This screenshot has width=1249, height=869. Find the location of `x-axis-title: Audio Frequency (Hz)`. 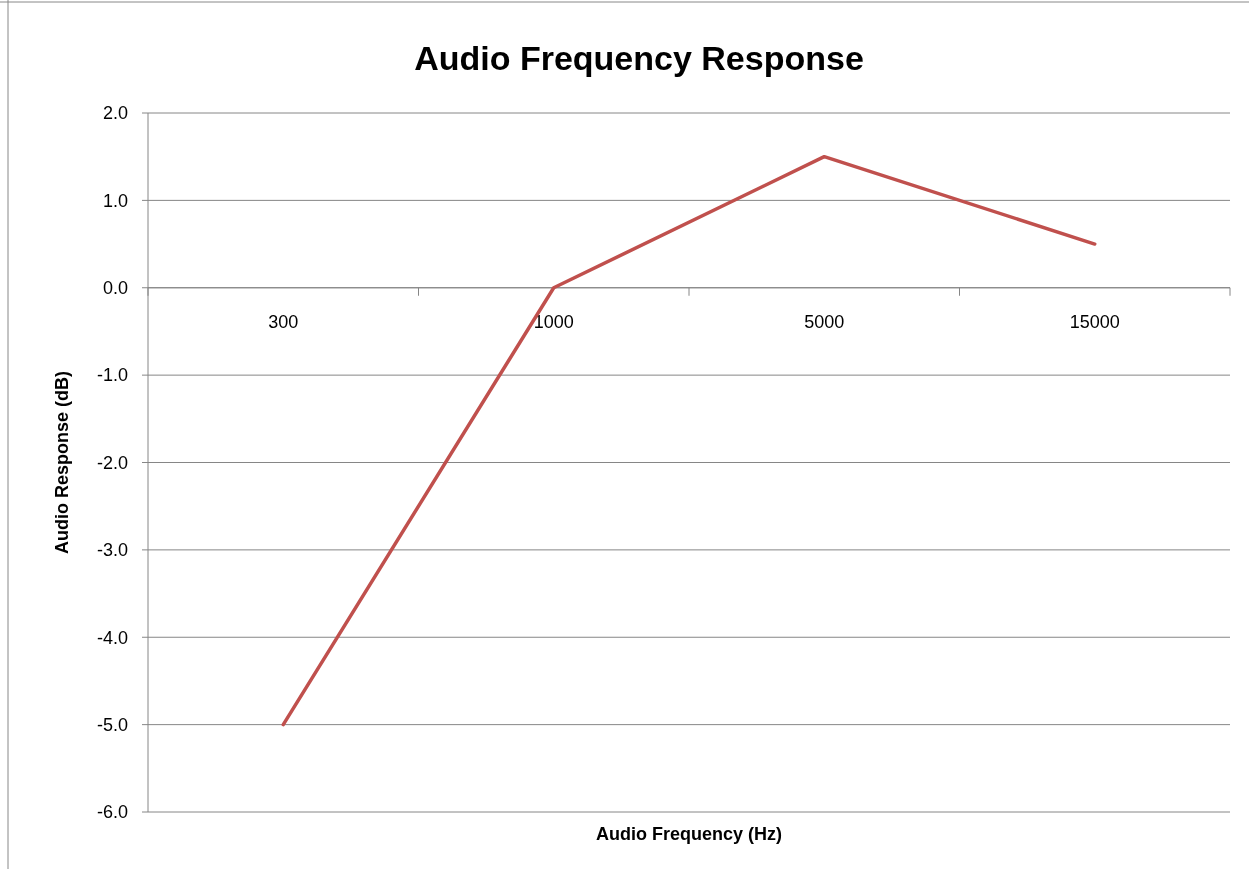

x-axis-title: Audio Frequency (Hz) is located at coordinates (689, 834).